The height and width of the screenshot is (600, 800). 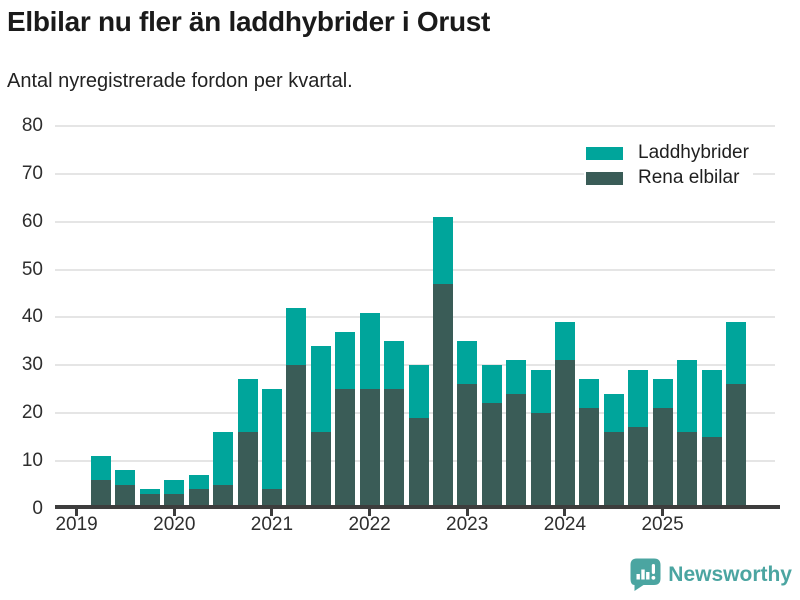 What do you see at coordinates (249, 21) in the screenshot?
I see `chart-title: Elbilar nu fler än laddhybrider i Orust` at bounding box center [249, 21].